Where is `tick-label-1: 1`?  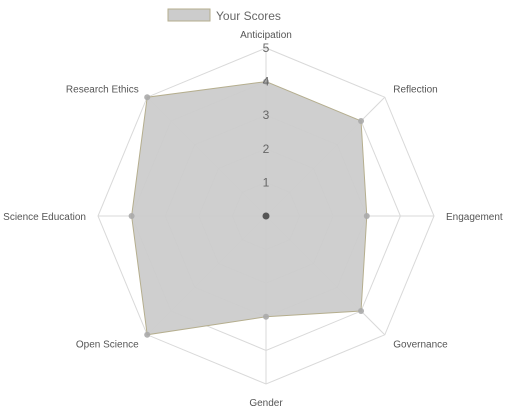
tick-label-1: 1 is located at coordinates (266, 182).